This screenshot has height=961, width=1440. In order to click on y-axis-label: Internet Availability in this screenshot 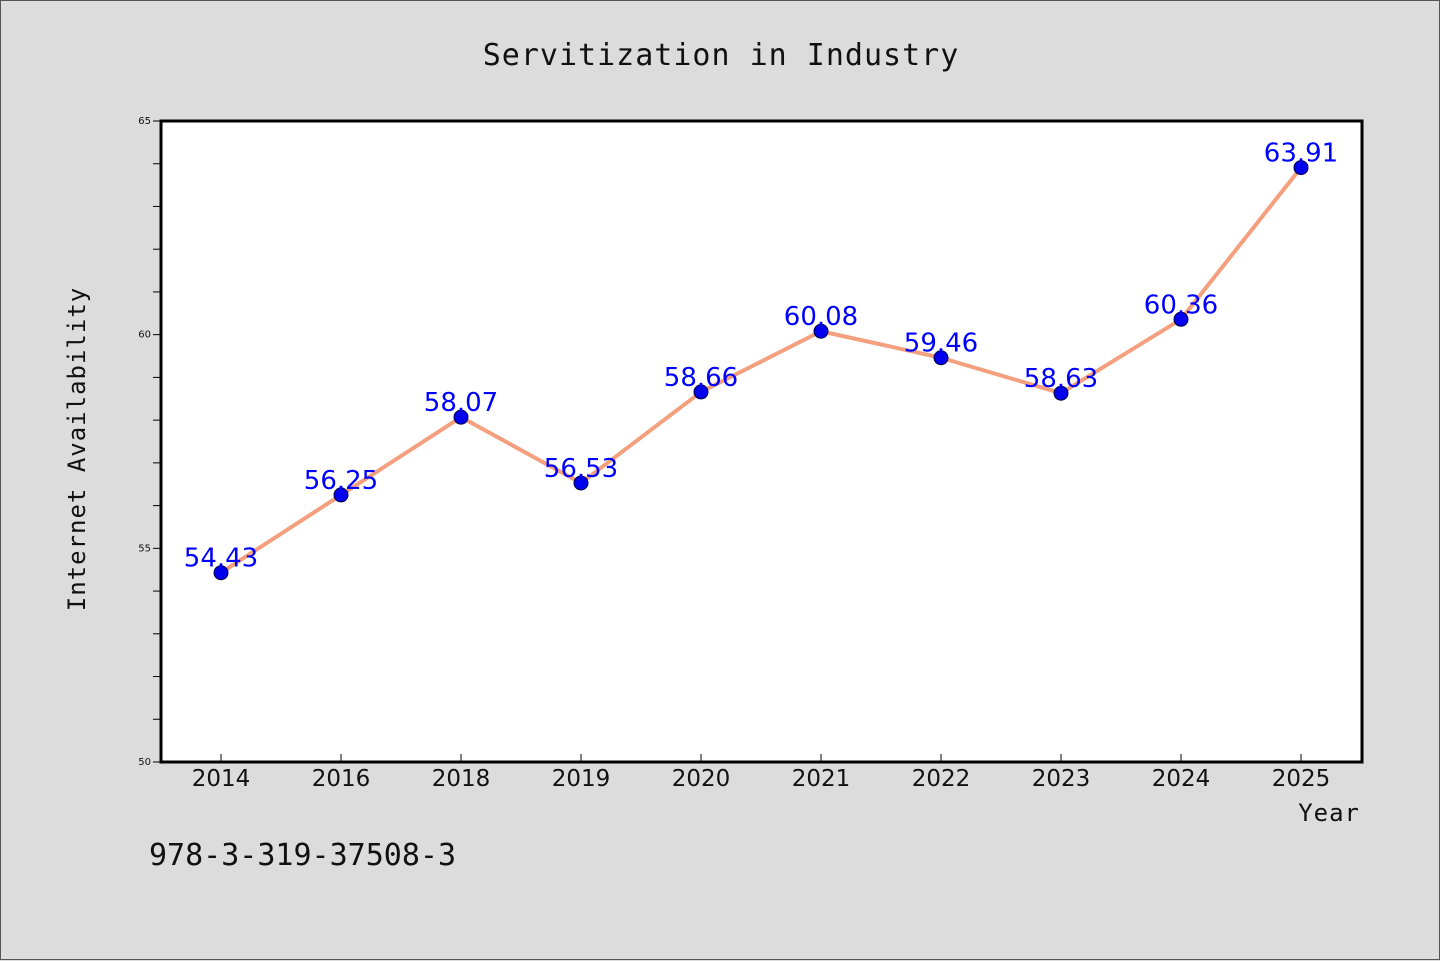, I will do `click(77, 449)`.